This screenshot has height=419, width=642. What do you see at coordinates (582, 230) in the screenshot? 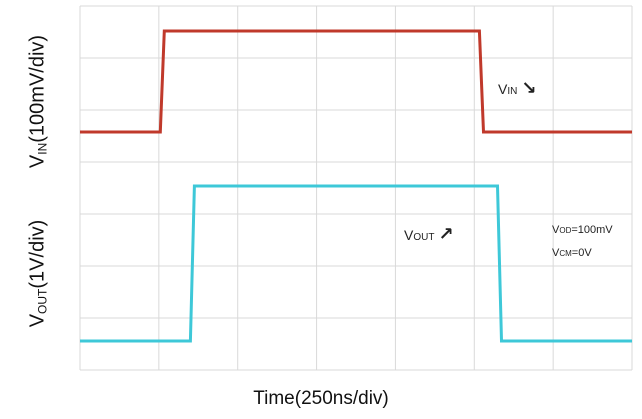
I see `vod-annotation: VOD=100mV` at bounding box center [582, 230].